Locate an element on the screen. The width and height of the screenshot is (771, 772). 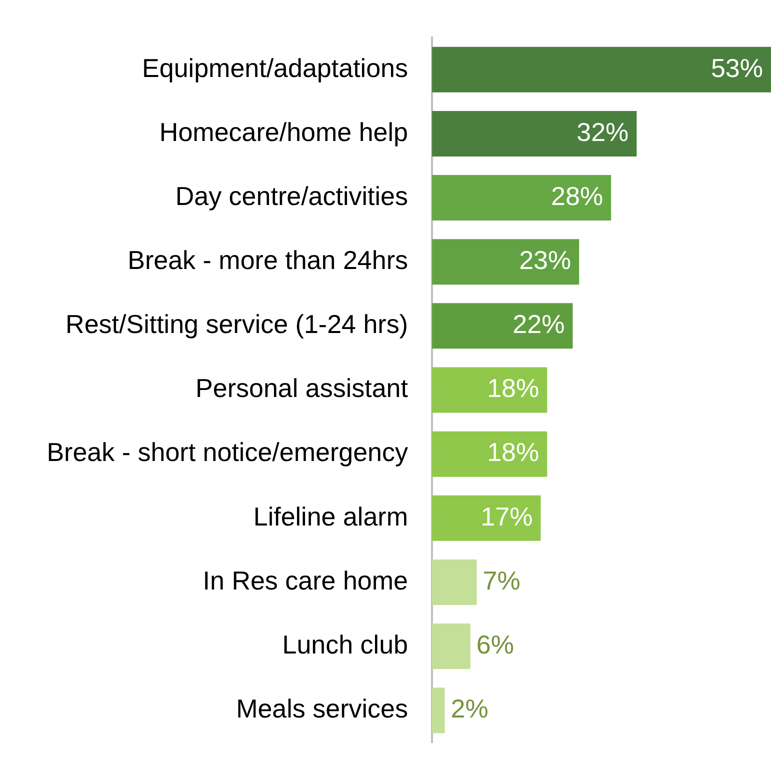
y-tick-label: Homecare/home help is located at coordinates (283, 131).